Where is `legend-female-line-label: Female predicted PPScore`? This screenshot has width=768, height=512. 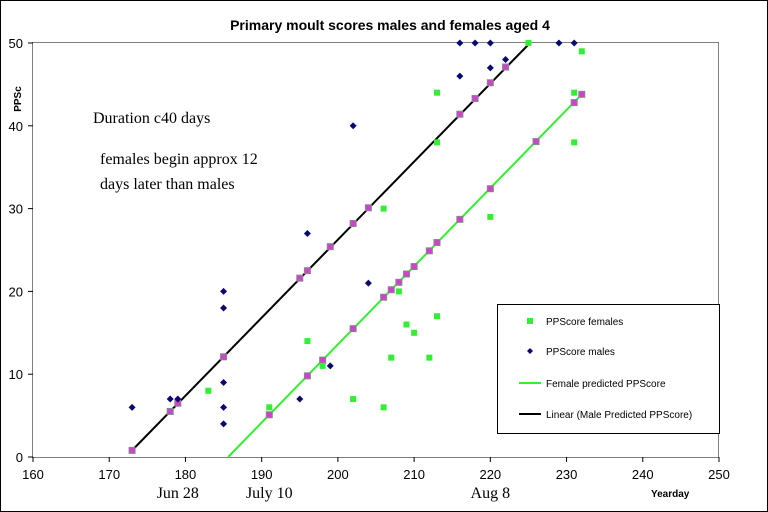
legend-female-line-label: Female predicted PPScore is located at coordinates (606, 384).